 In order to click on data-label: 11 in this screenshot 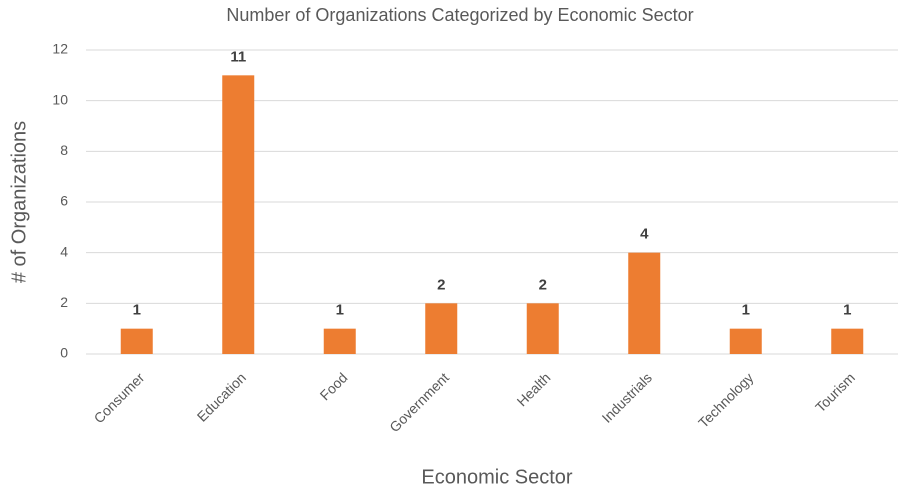, I will do `click(238, 56)`.